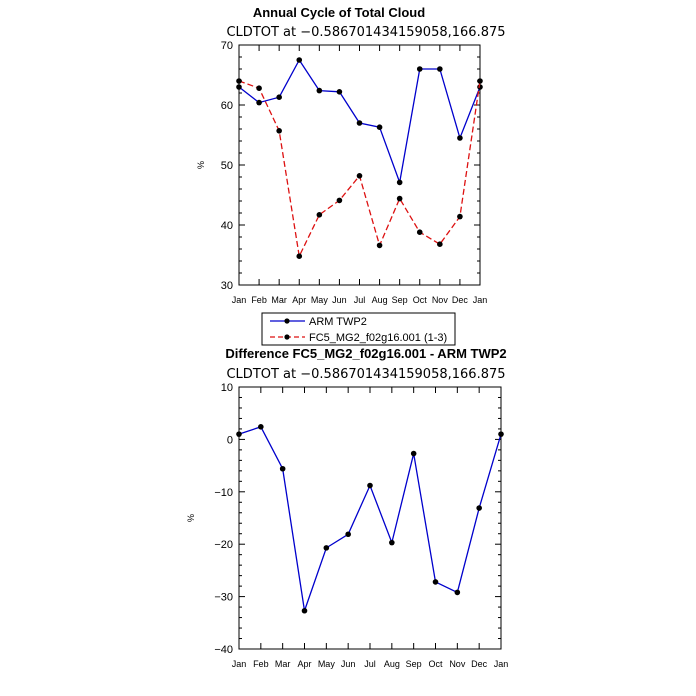 Image resolution: width=696 pixels, height=696 pixels. Describe the element at coordinates (223, 650) in the screenshot. I see `y-tick-label: −40` at that location.